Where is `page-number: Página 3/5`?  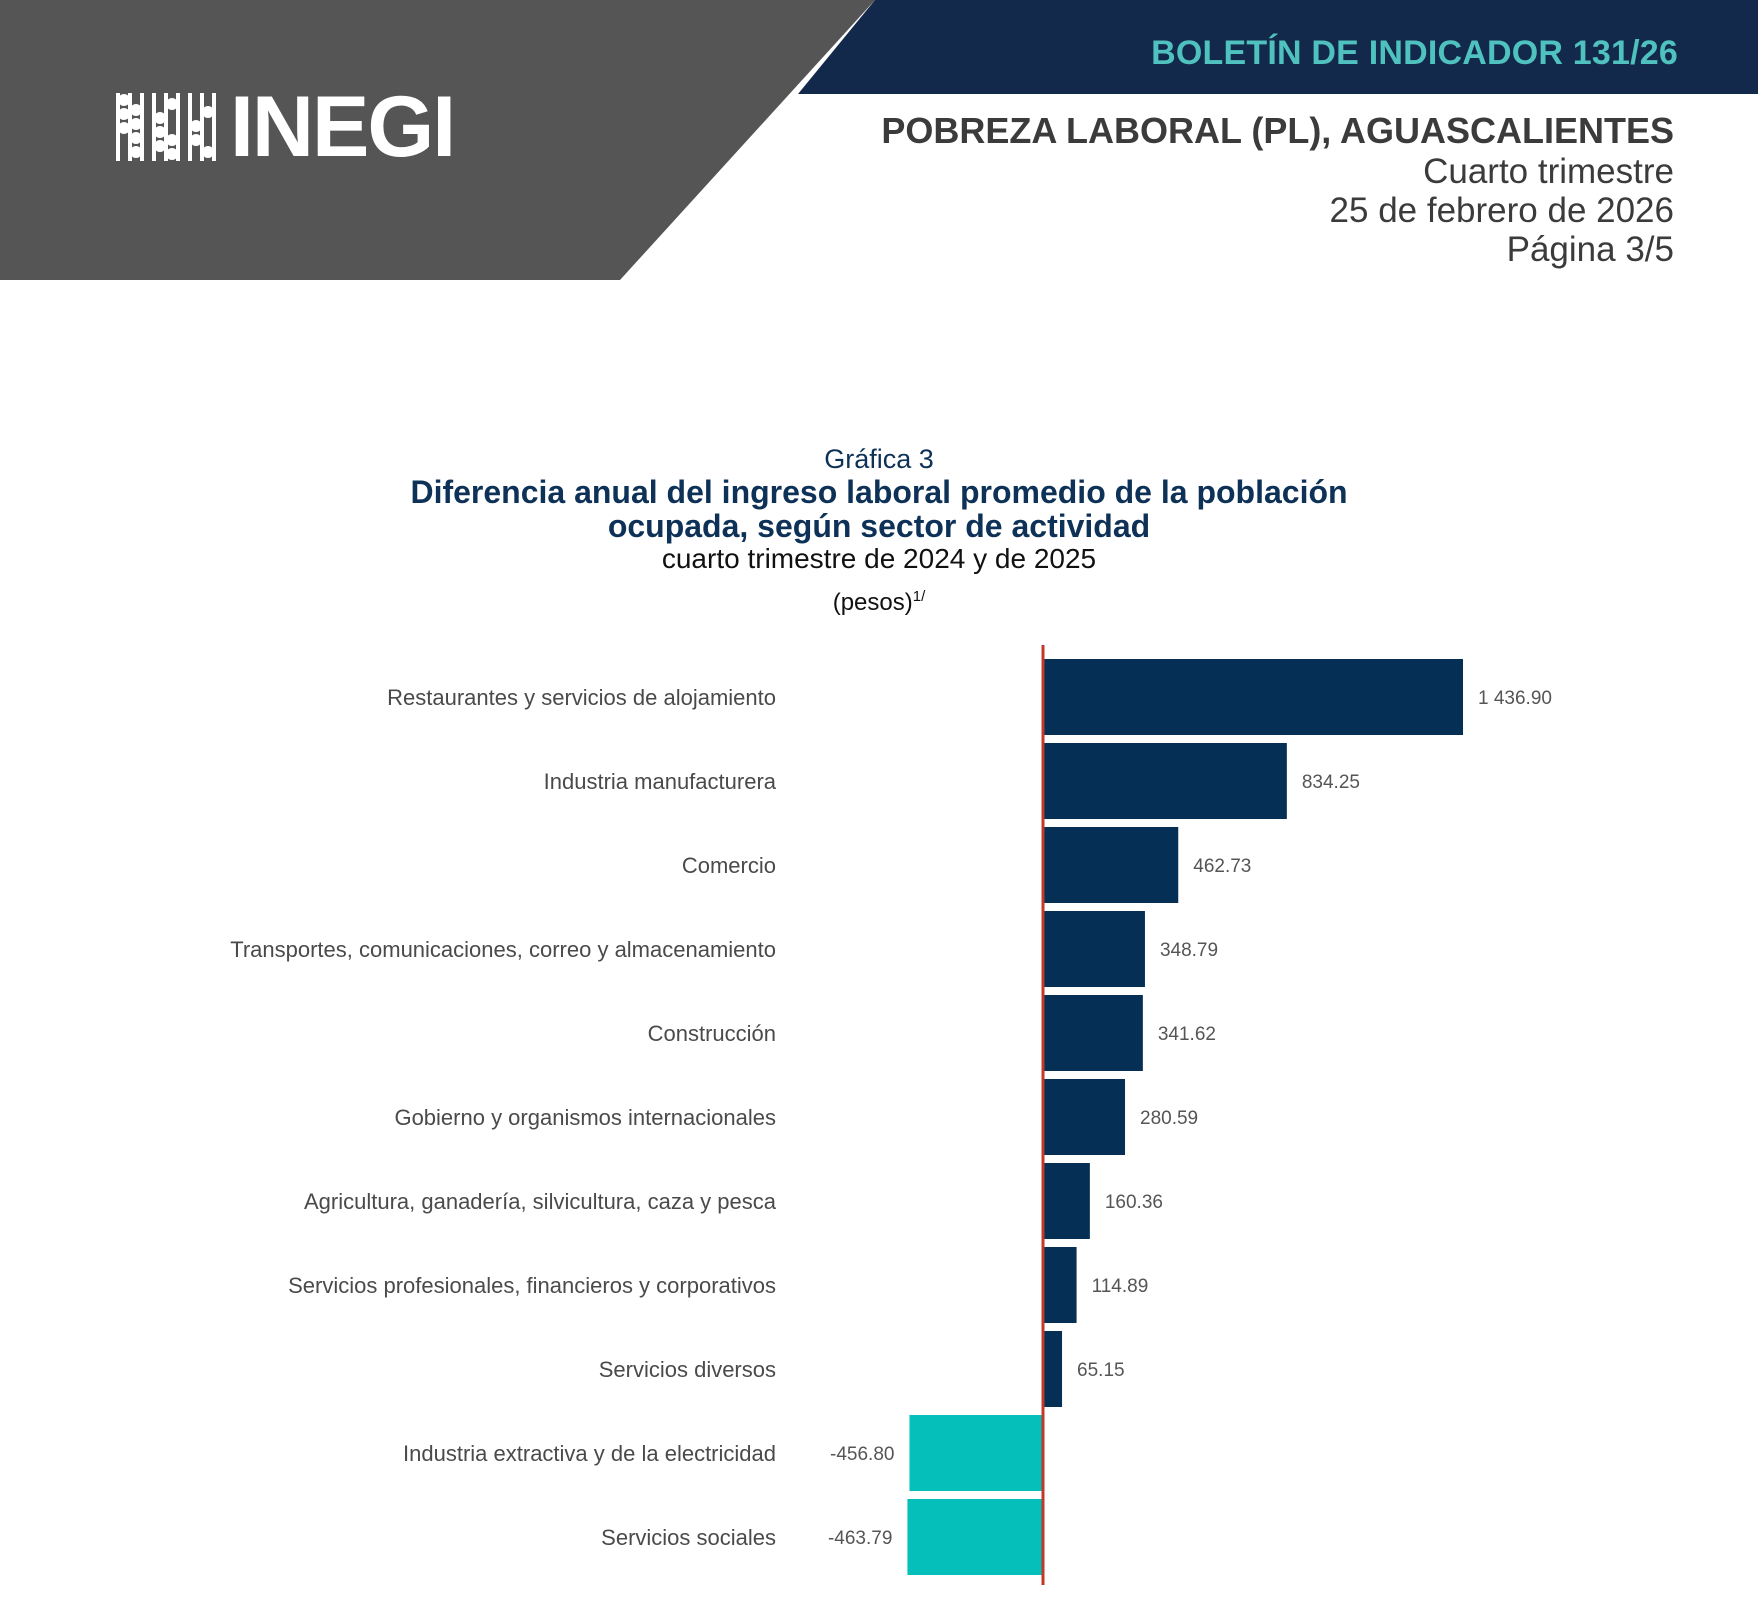 page-number: Página 3/5 is located at coordinates (1590, 249).